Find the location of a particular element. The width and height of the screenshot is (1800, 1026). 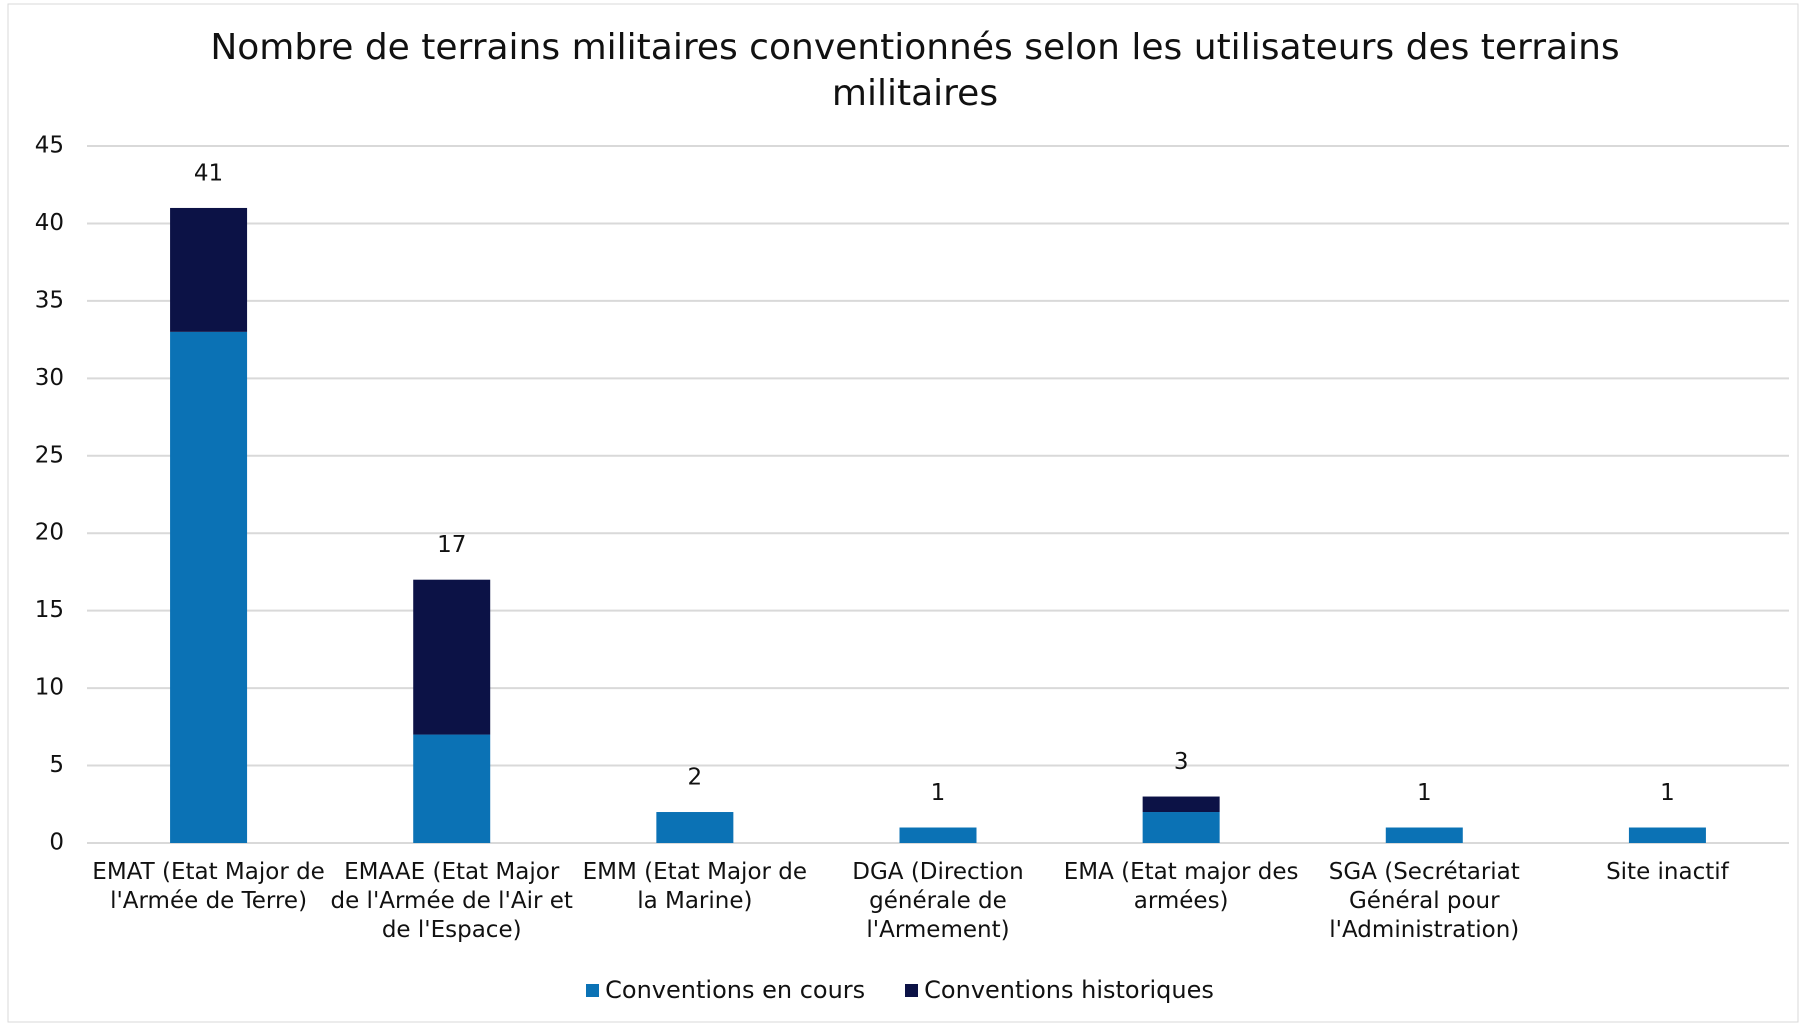

legend-item: Conventions historiques is located at coordinates (1059, 990).